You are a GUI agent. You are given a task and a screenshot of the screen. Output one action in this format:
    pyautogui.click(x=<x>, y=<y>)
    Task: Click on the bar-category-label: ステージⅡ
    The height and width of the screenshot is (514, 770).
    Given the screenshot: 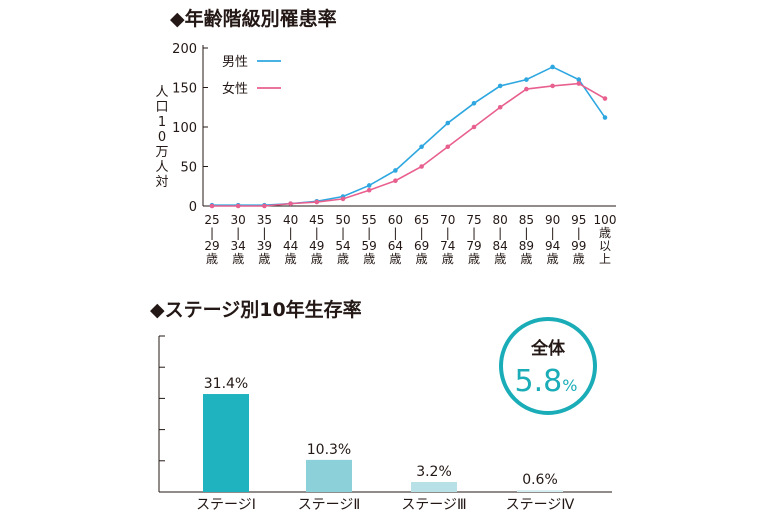 What is the action you would take?
    pyautogui.click(x=329, y=505)
    